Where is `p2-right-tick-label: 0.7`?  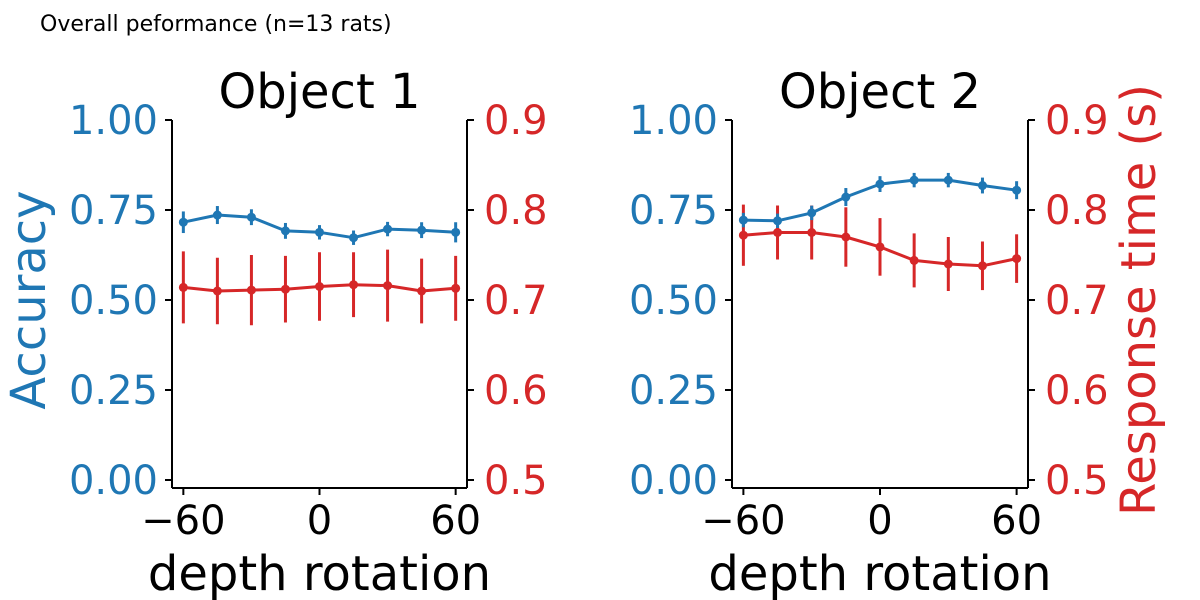
p2-right-tick-label: 0.7 is located at coordinates (1077, 301).